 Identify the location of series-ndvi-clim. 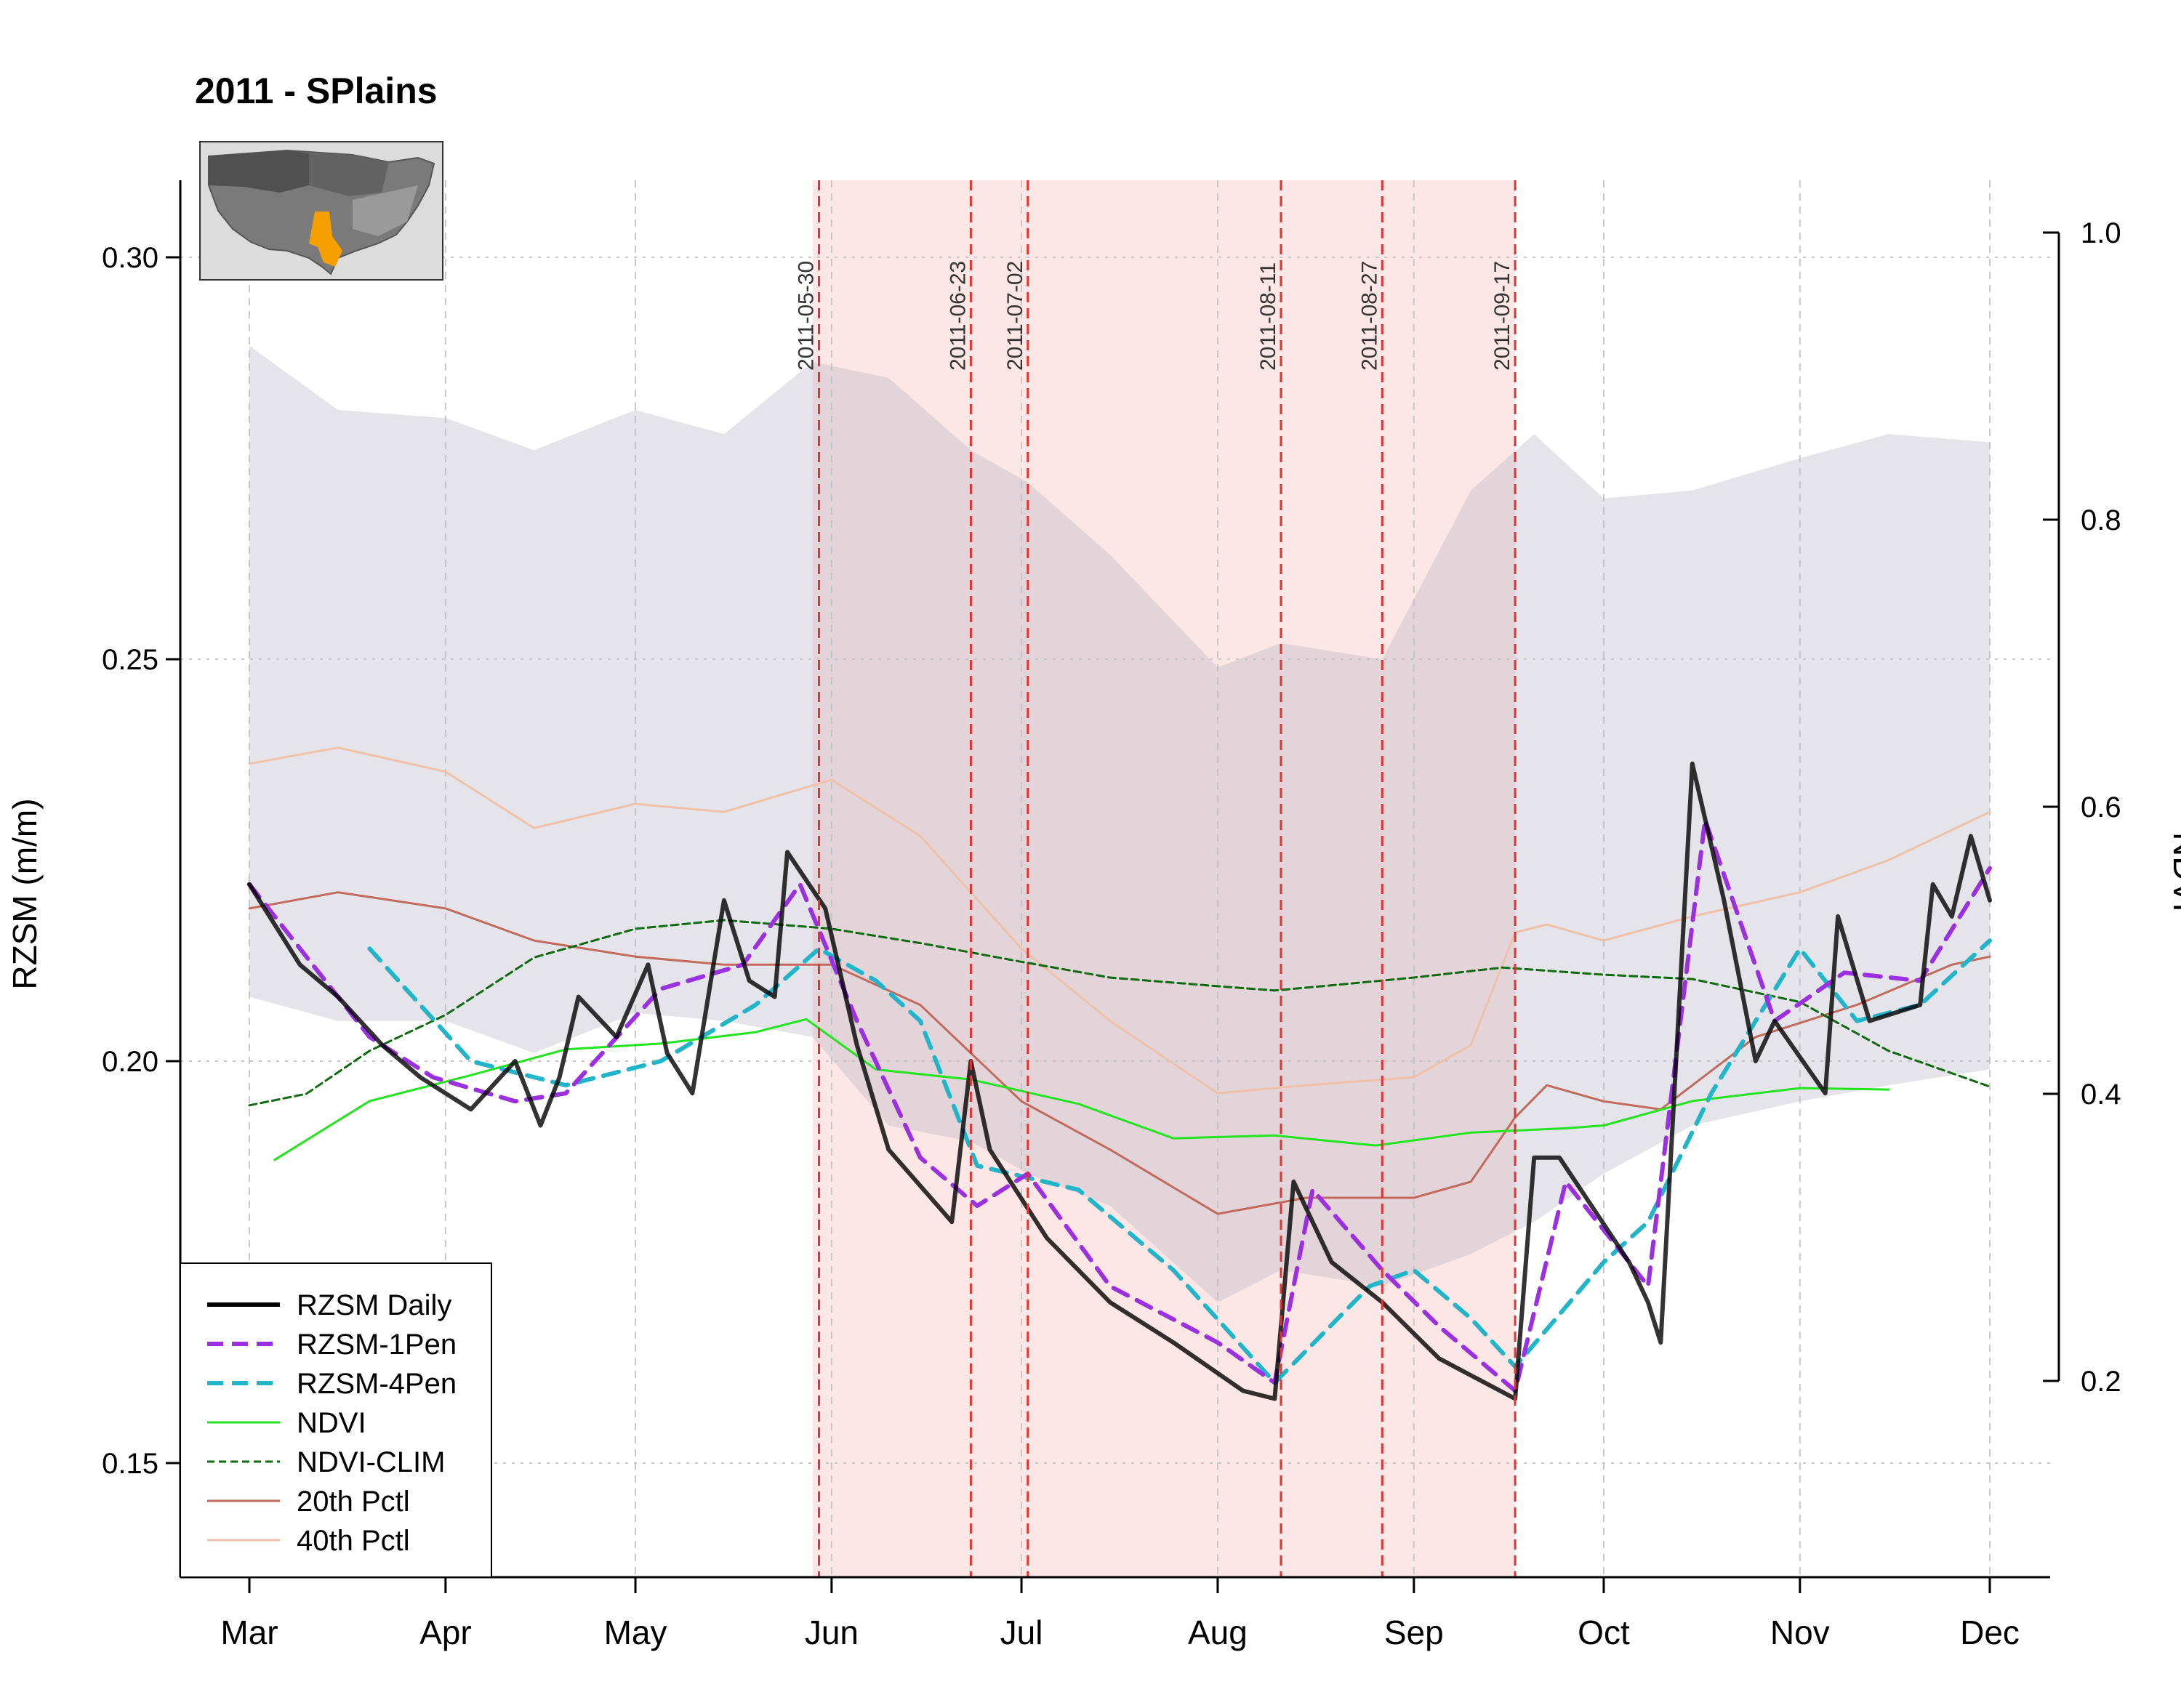
(1119, 1013).